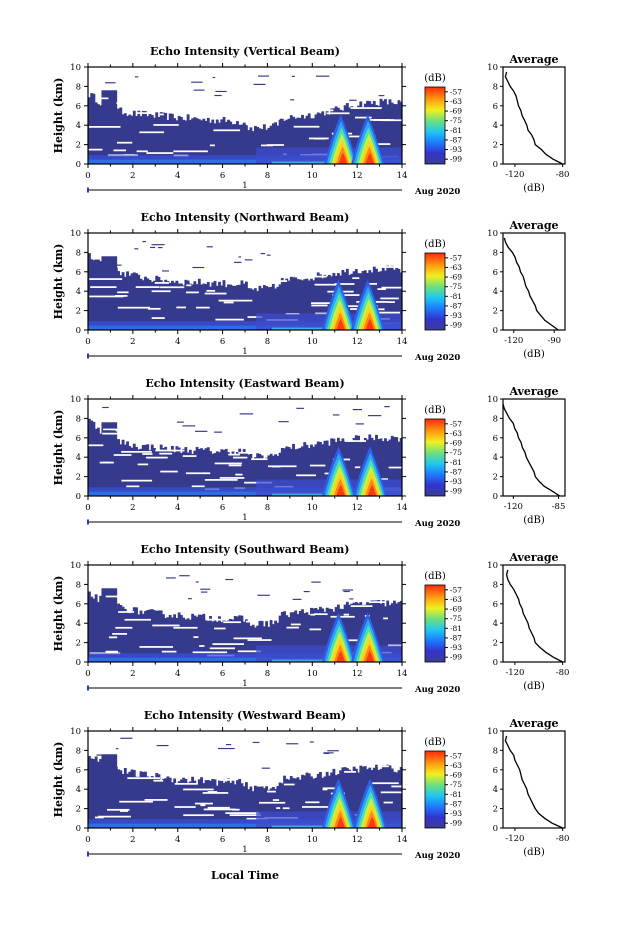 The width and height of the screenshot is (621, 929). I want to click on x-tick-label: 12, so click(357, 176).